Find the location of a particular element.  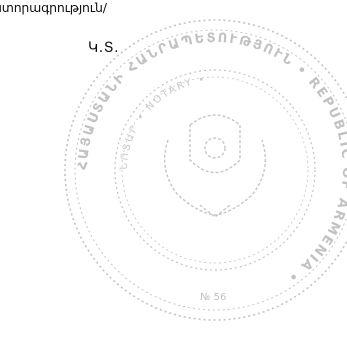

coat-of-arms-emblem is located at coordinates (215, 166).